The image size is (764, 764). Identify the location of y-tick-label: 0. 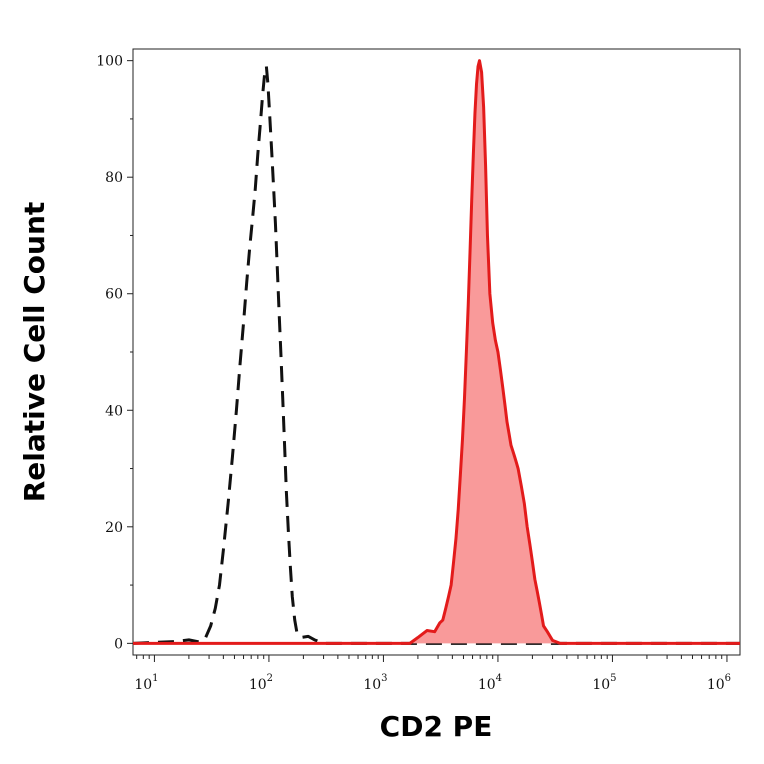
(118, 644).